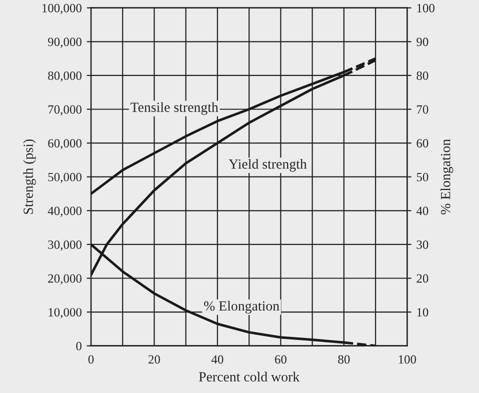 Image resolution: width=479 pixels, height=393 pixels. What do you see at coordinates (422, 211) in the screenshot?
I see `y2-tick-label: 40` at bounding box center [422, 211].